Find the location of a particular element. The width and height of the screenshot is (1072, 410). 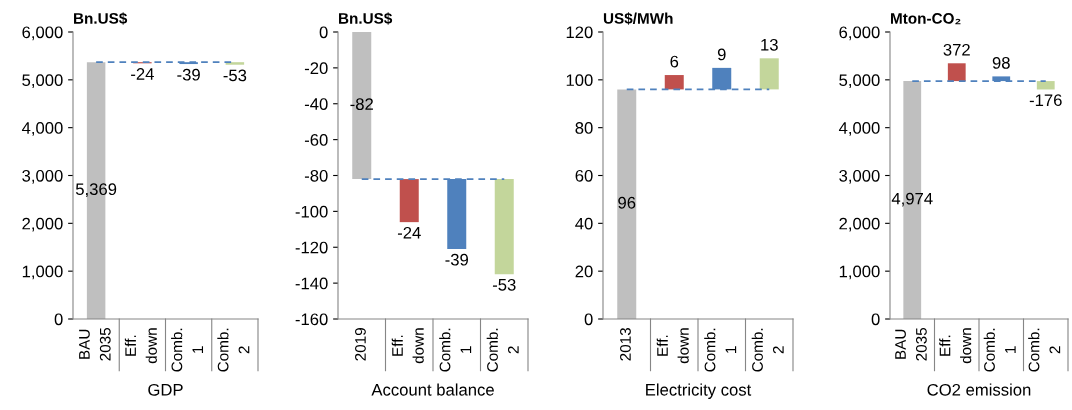

y-tick-label: 80 is located at coordinates (584, 128).